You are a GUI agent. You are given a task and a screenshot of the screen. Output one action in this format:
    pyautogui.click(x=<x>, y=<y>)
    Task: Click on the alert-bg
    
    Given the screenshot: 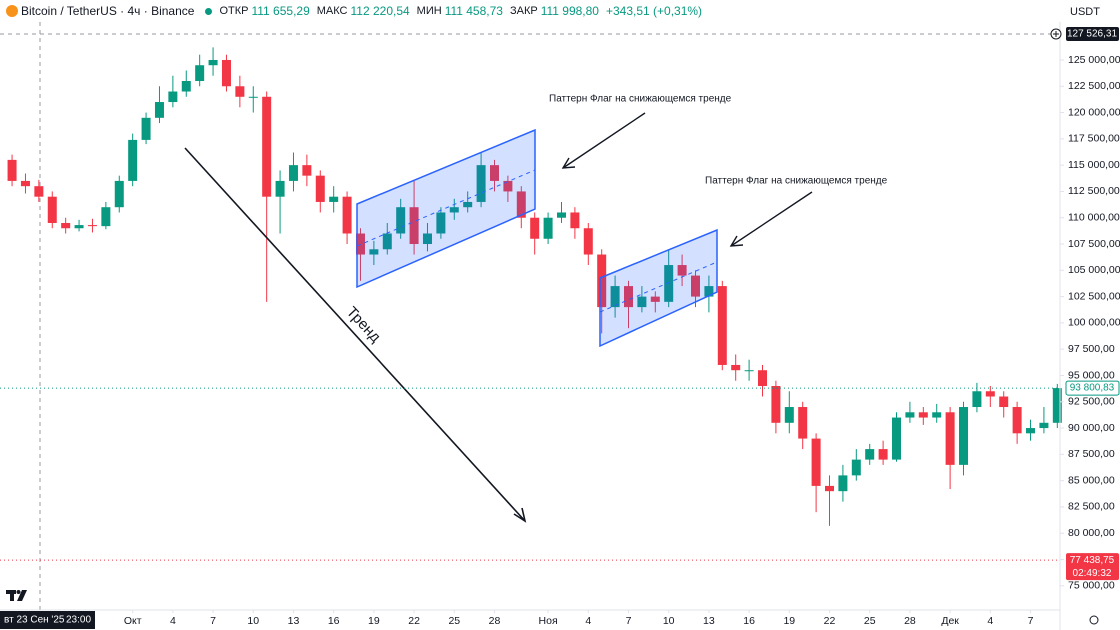 What is the action you would take?
    pyautogui.click(x=1092, y=567)
    